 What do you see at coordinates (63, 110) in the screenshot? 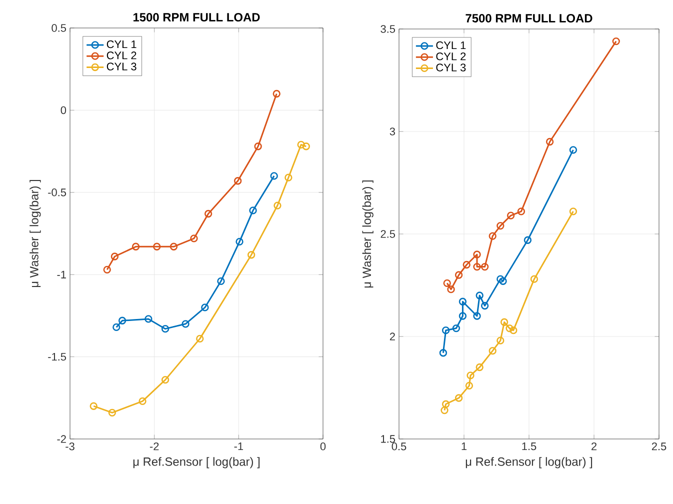
I see `y-tick-label: 0` at bounding box center [63, 110].